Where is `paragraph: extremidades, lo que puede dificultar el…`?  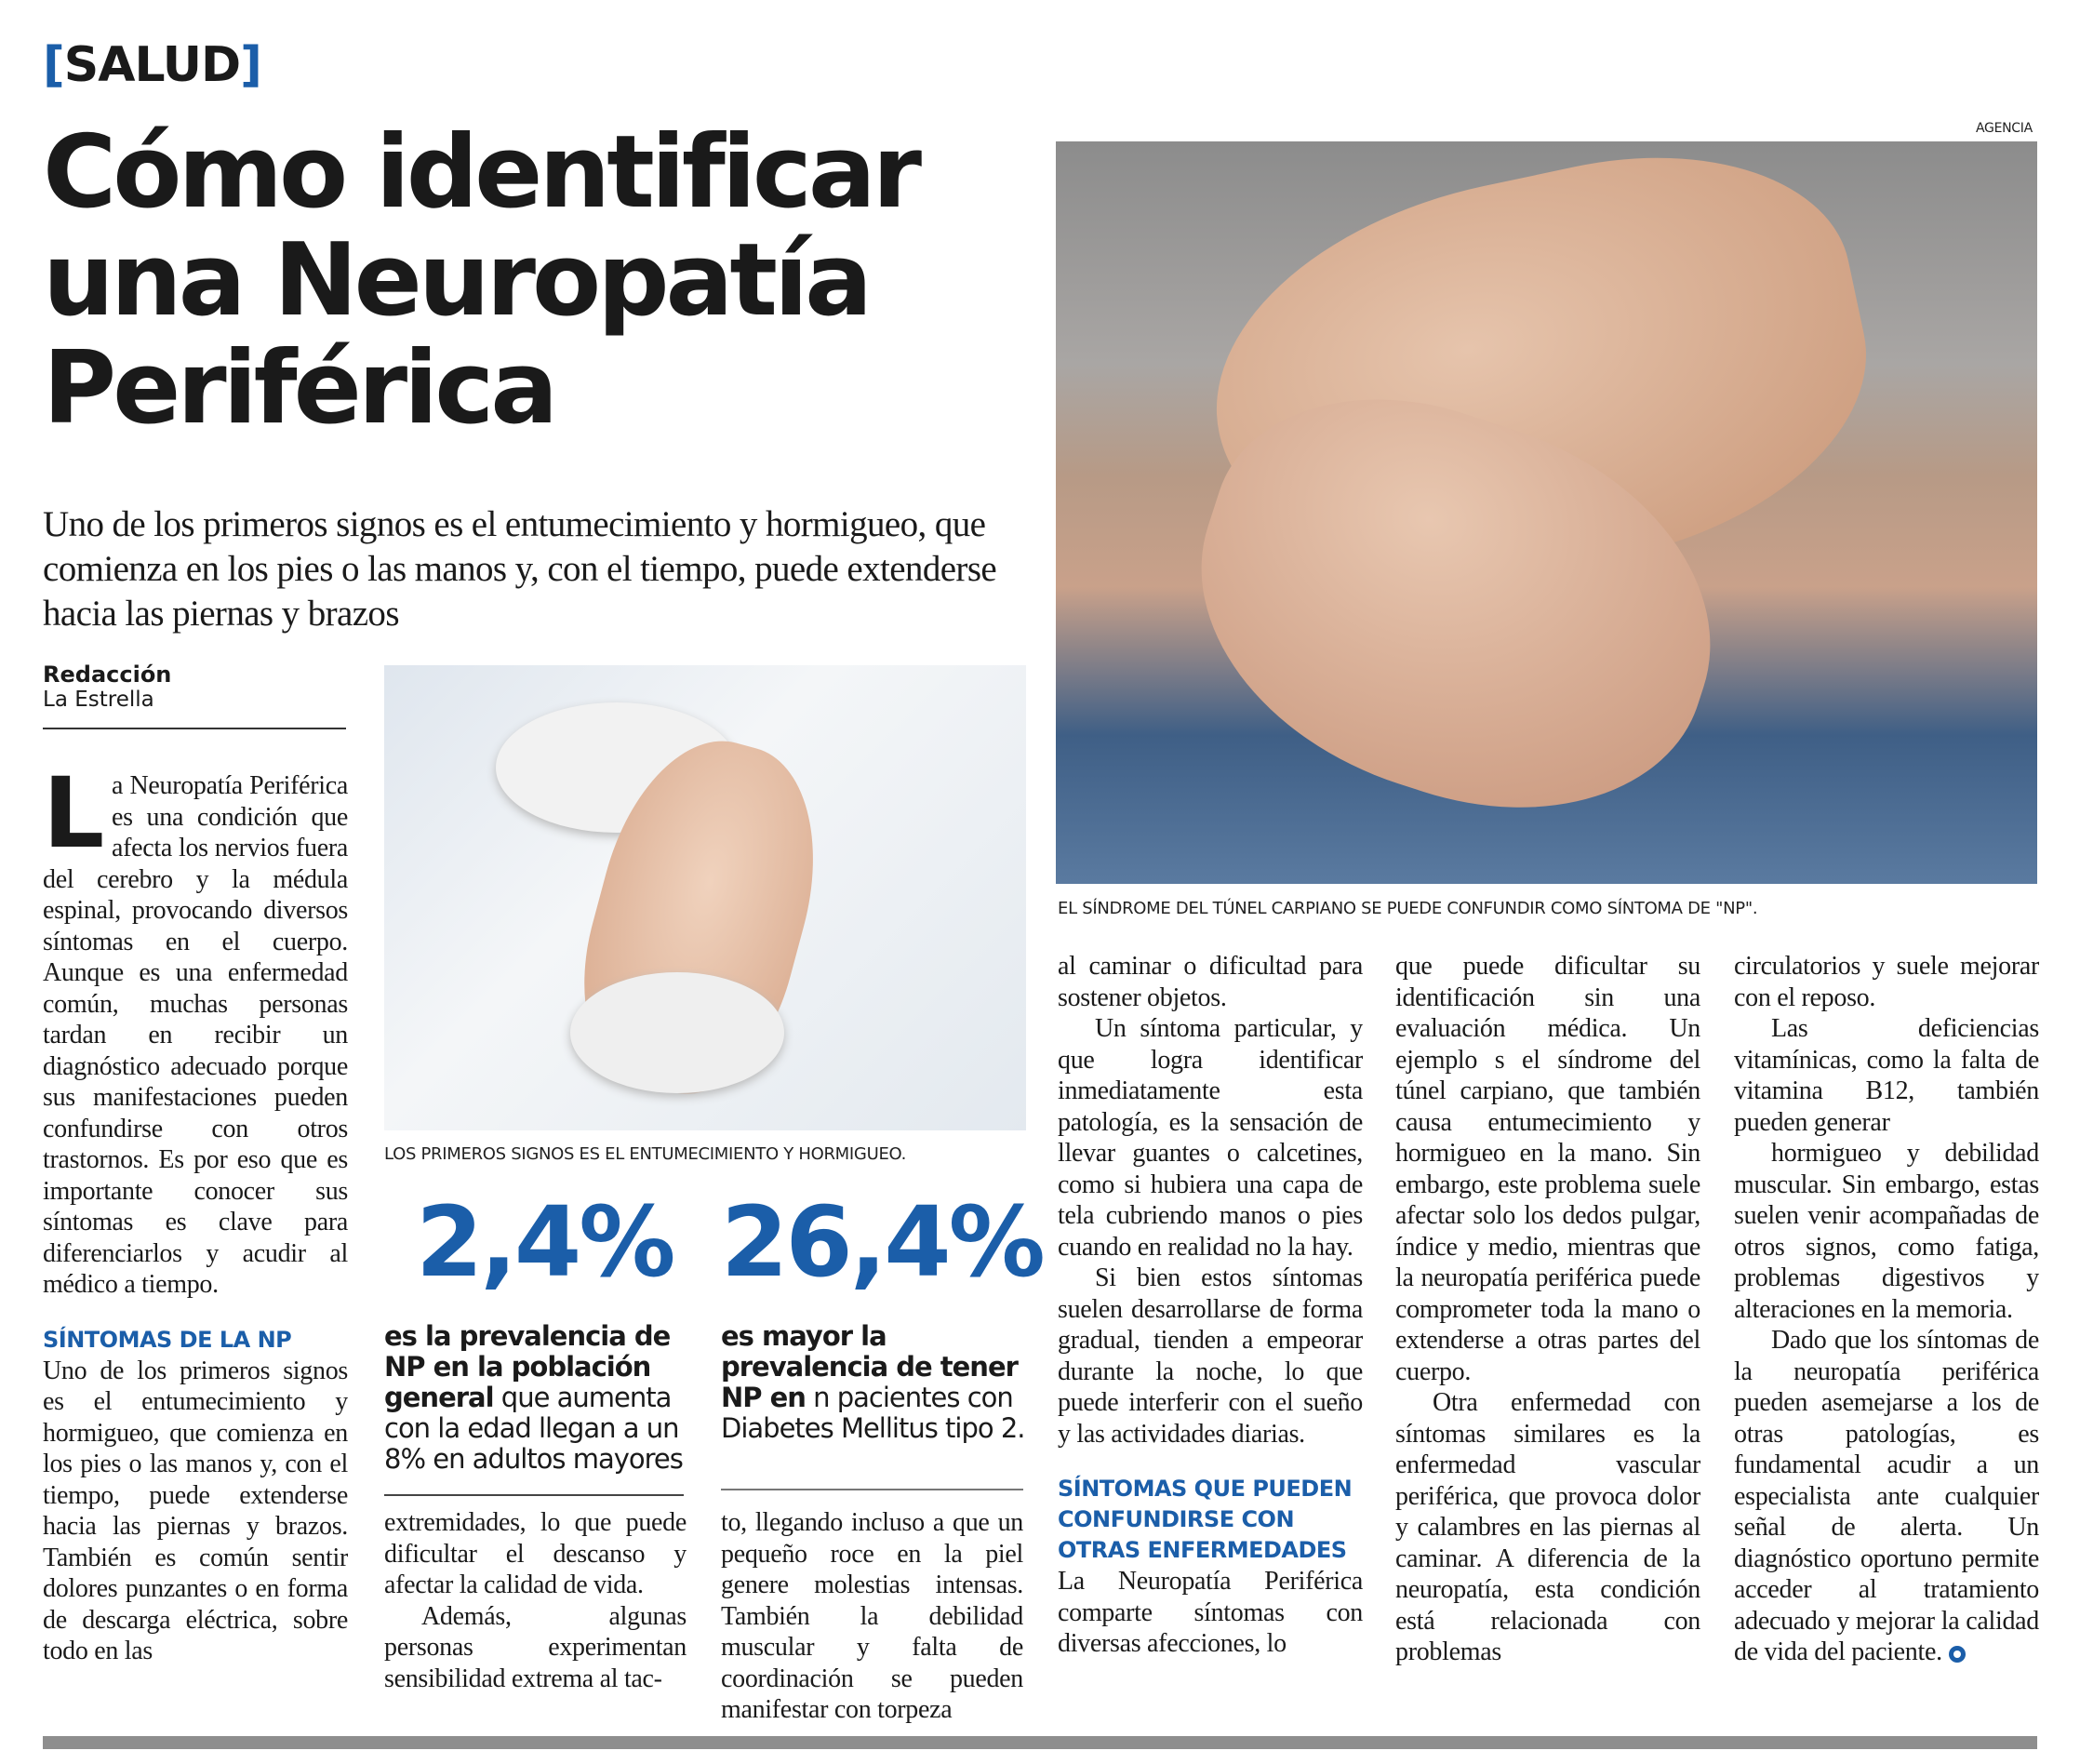 paragraph: extremidades, lo que puede dificultar el… is located at coordinates (535, 1553).